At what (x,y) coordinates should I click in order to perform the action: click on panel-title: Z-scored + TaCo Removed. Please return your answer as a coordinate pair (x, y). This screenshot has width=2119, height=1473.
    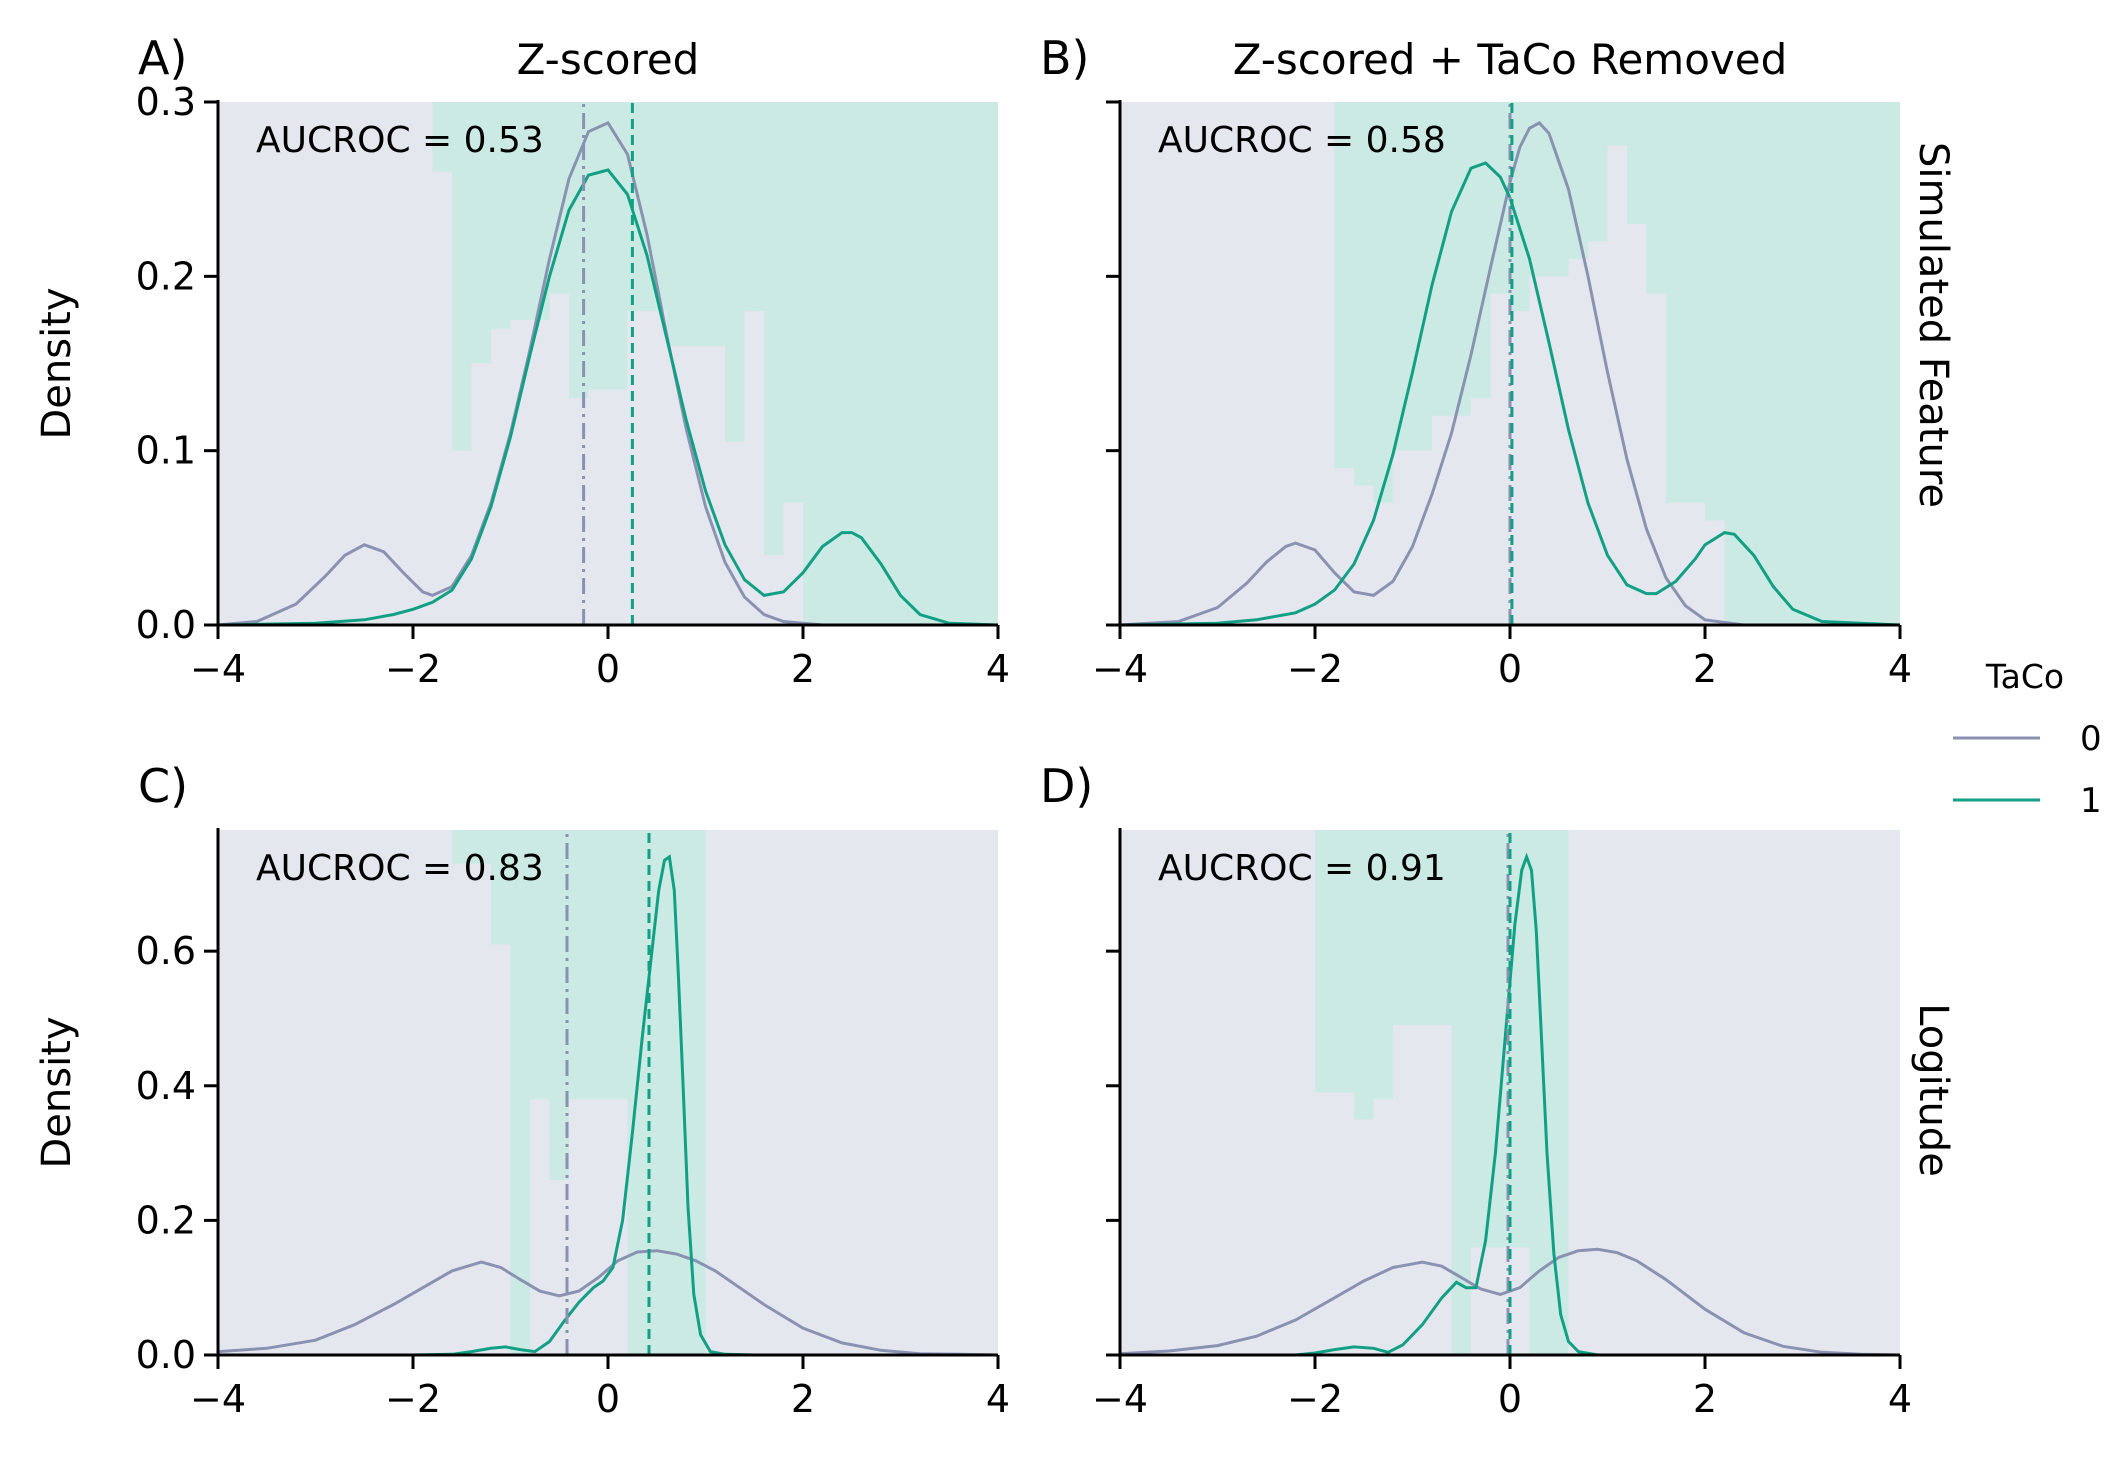
    Looking at the image, I should click on (1510, 59).